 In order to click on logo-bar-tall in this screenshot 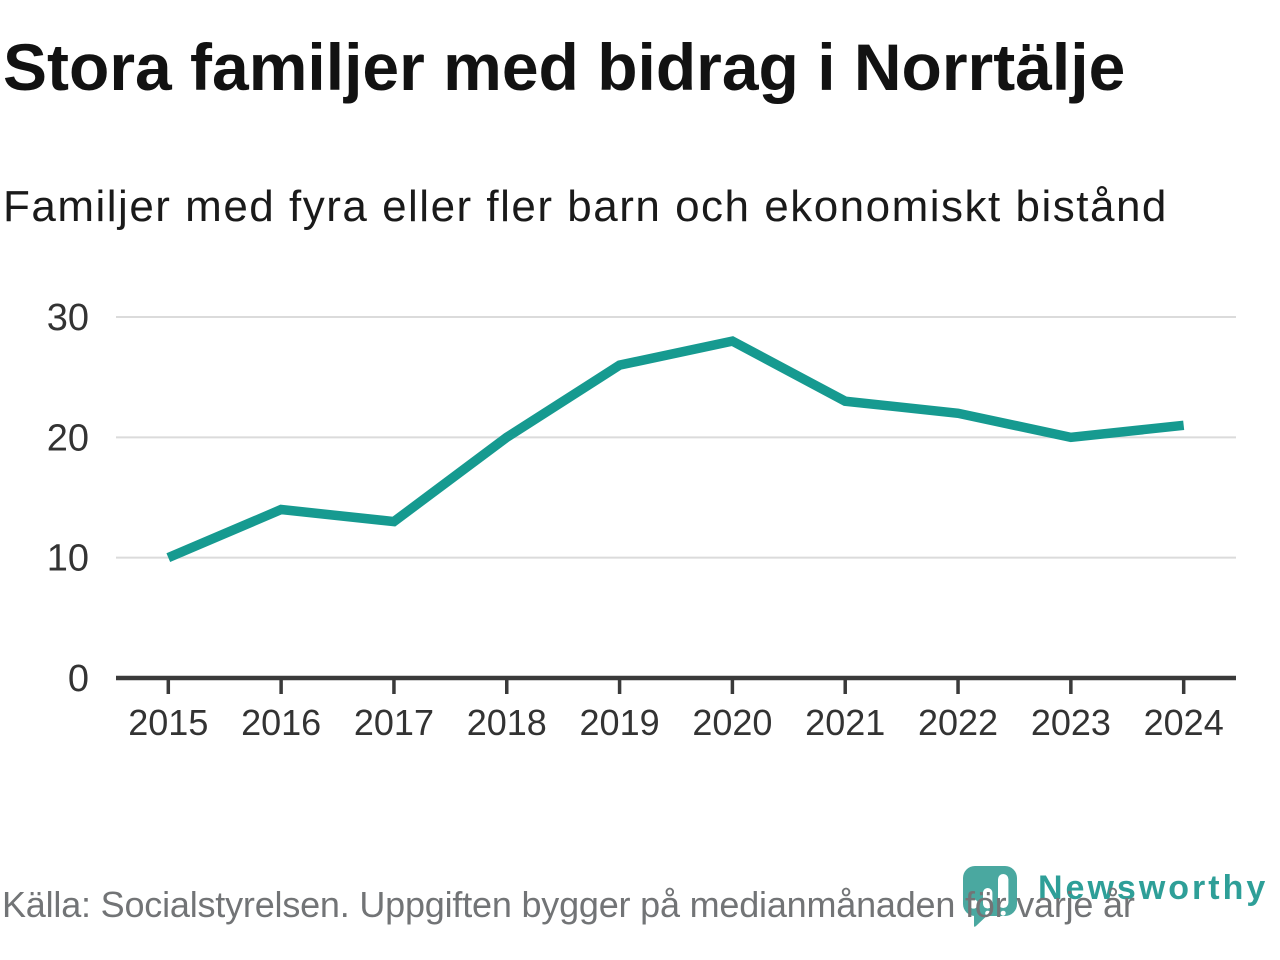, I will do `click(1003, 891)`.